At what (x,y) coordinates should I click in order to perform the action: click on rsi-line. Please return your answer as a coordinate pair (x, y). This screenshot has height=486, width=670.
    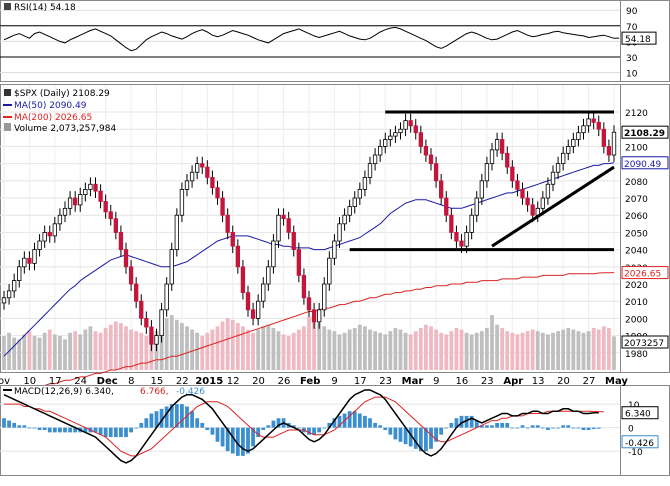
    Looking at the image, I should click on (311, 39).